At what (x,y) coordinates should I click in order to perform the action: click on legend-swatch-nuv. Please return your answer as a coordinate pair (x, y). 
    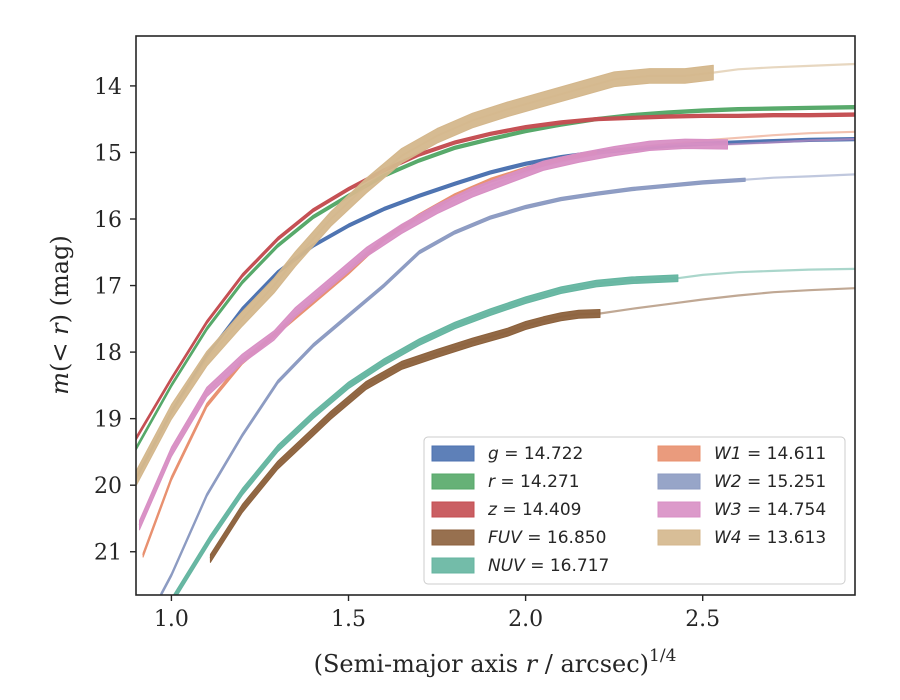
    Looking at the image, I should click on (453, 565).